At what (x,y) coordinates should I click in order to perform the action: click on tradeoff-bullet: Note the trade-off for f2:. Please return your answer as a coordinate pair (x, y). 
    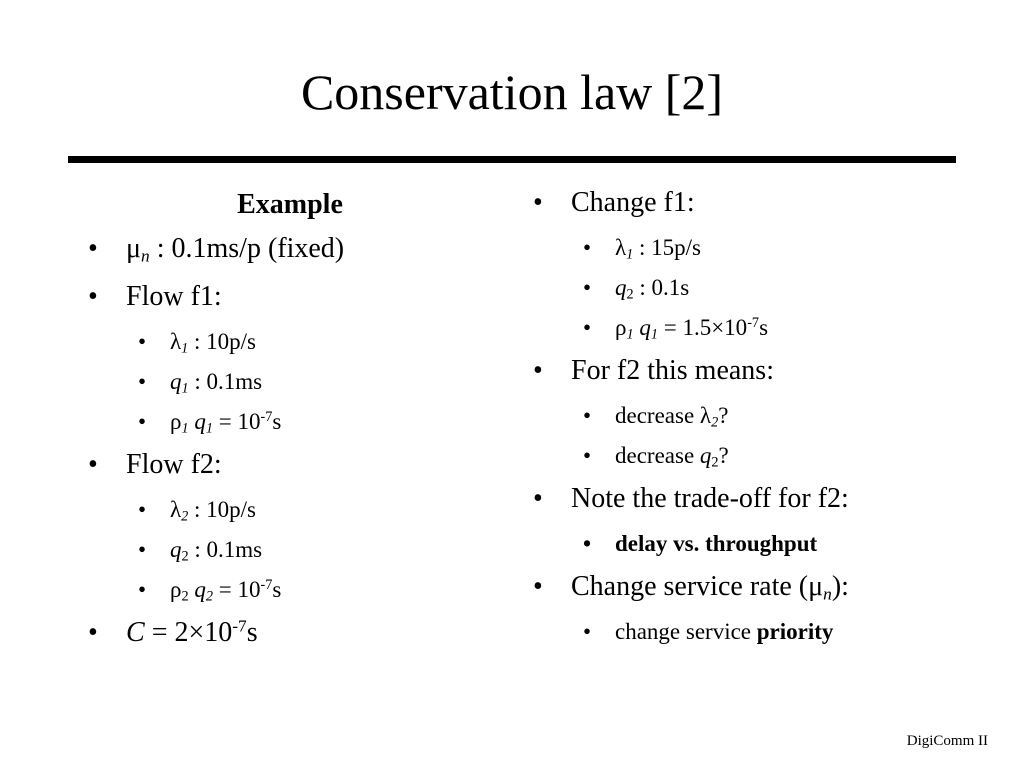
    Looking at the image, I should click on (755, 499).